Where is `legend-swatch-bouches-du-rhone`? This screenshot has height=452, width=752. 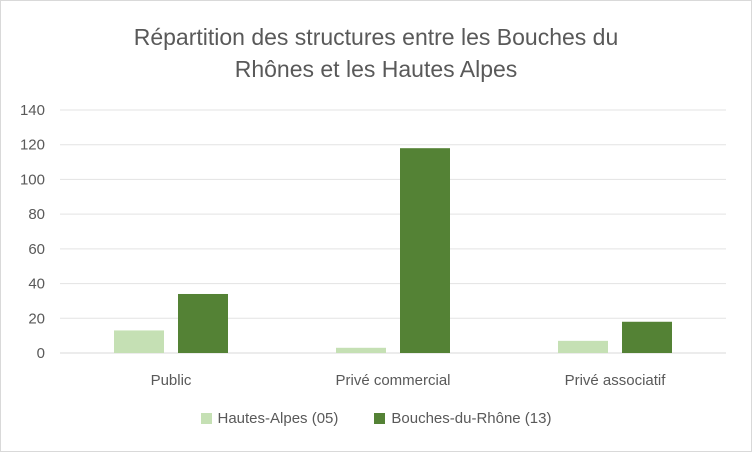
legend-swatch-bouches-du-rhone is located at coordinates (380, 418).